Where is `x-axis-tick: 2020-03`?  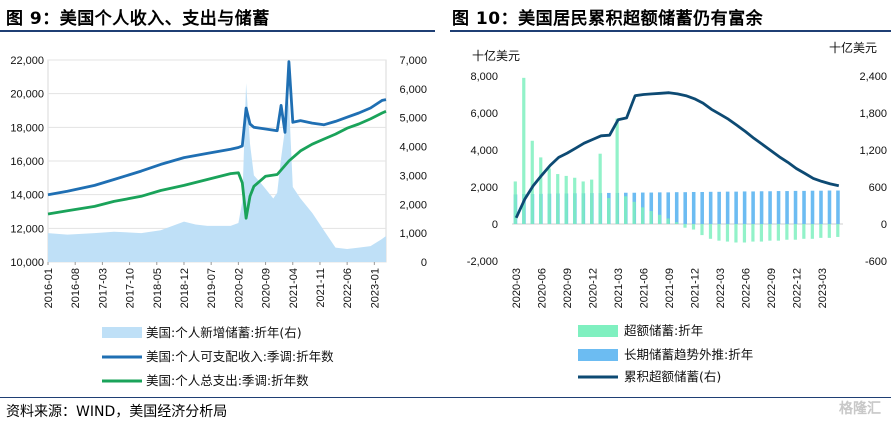
x-axis-tick: 2020-03 is located at coordinates (517, 288).